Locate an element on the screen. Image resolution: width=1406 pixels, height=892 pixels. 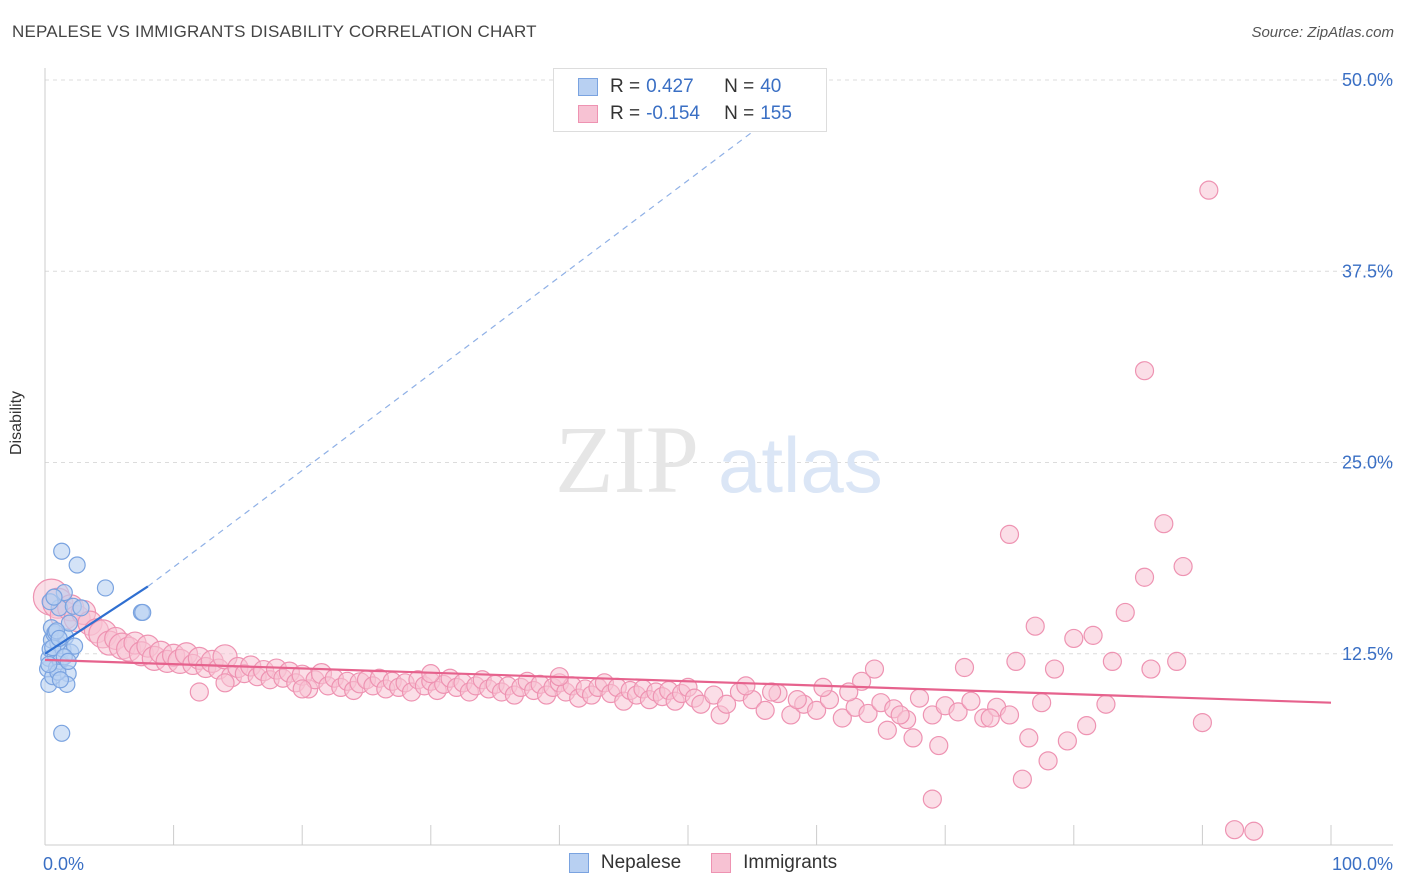
watermark-atlas: atlas is located at coordinates (800, 465).